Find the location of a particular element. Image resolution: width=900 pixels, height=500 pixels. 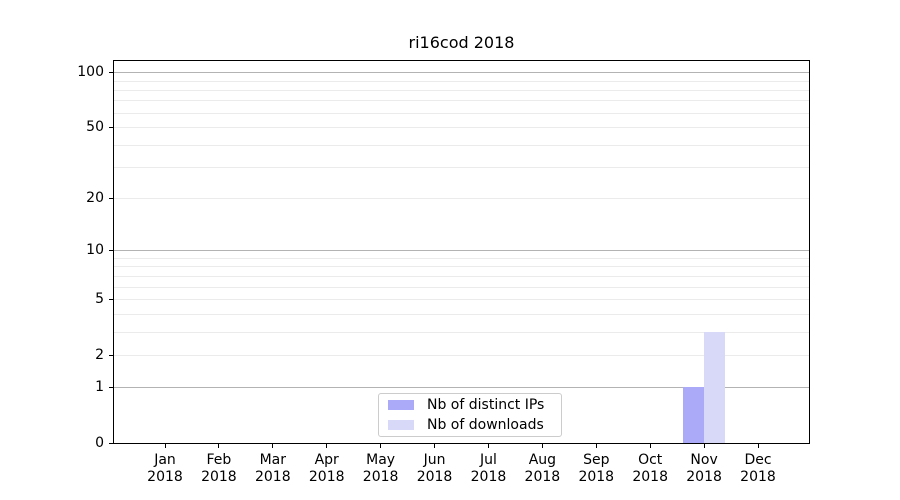

x-tick-label: Mar 2018 is located at coordinates (272, 468).